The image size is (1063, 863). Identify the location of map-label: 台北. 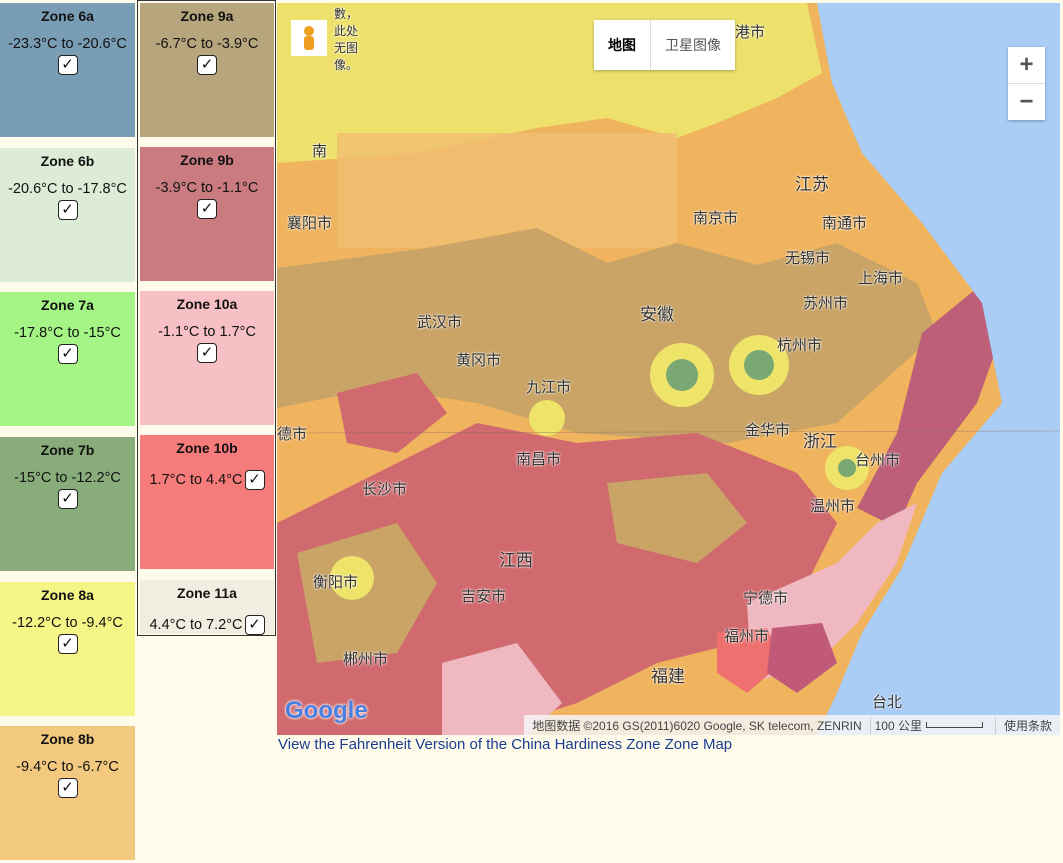
(887, 702).